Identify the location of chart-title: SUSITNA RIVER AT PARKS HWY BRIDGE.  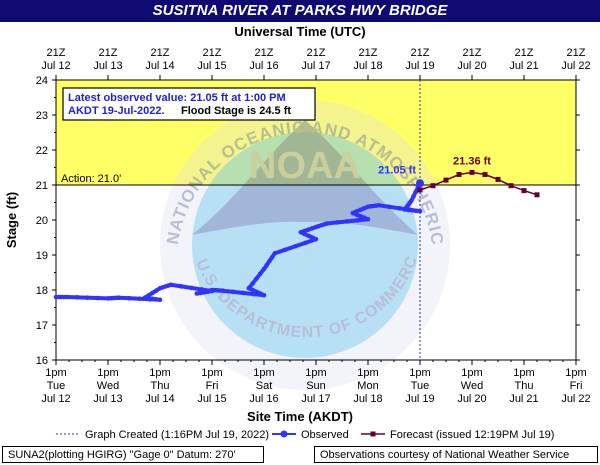
(300, 11).